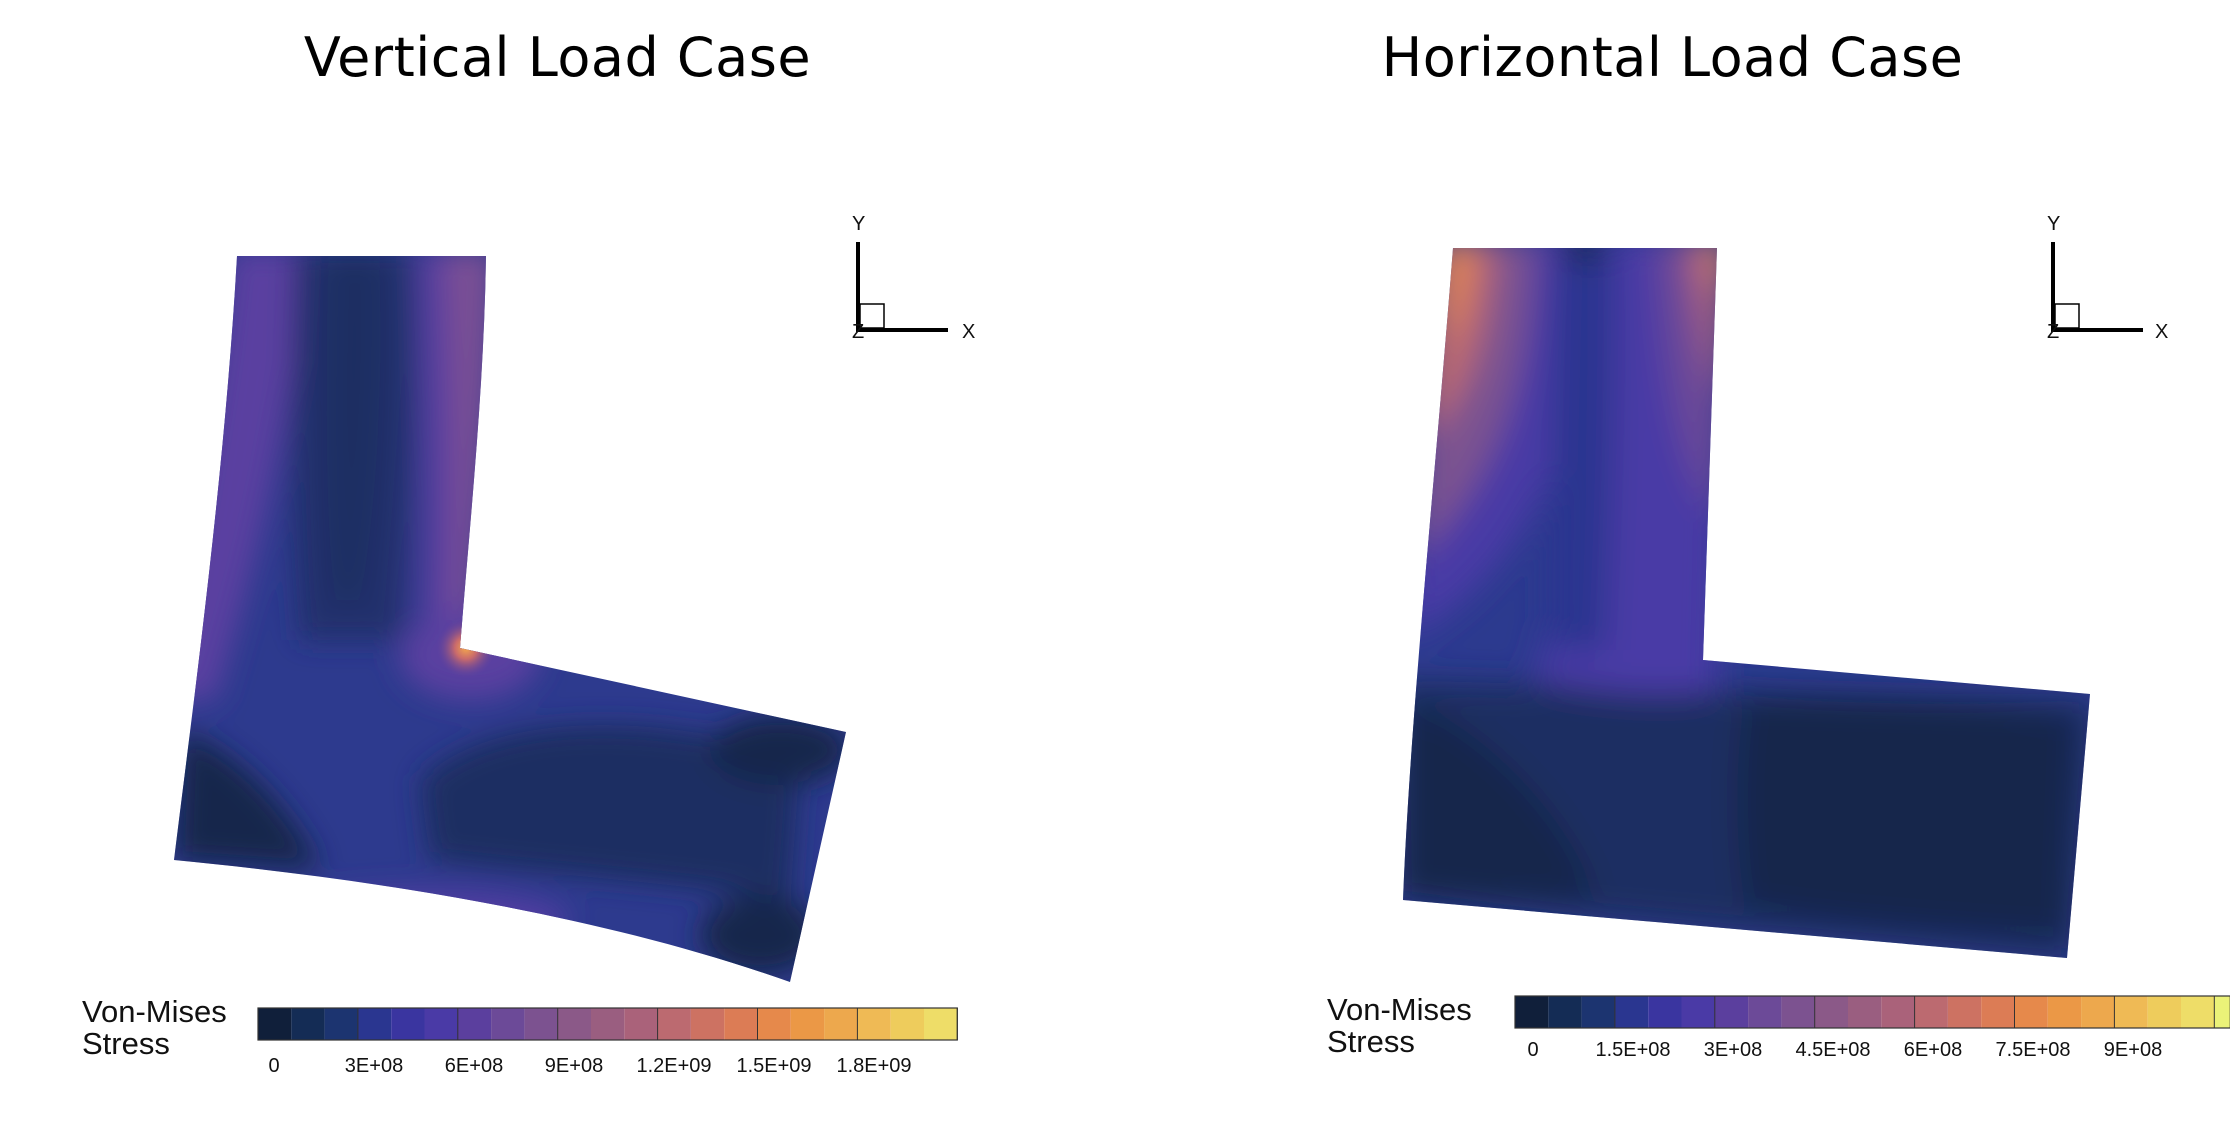  Describe the element at coordinates (1832, 1050) in the screenshot. I see `colorbar-tick: 4.5E+08` at that location.